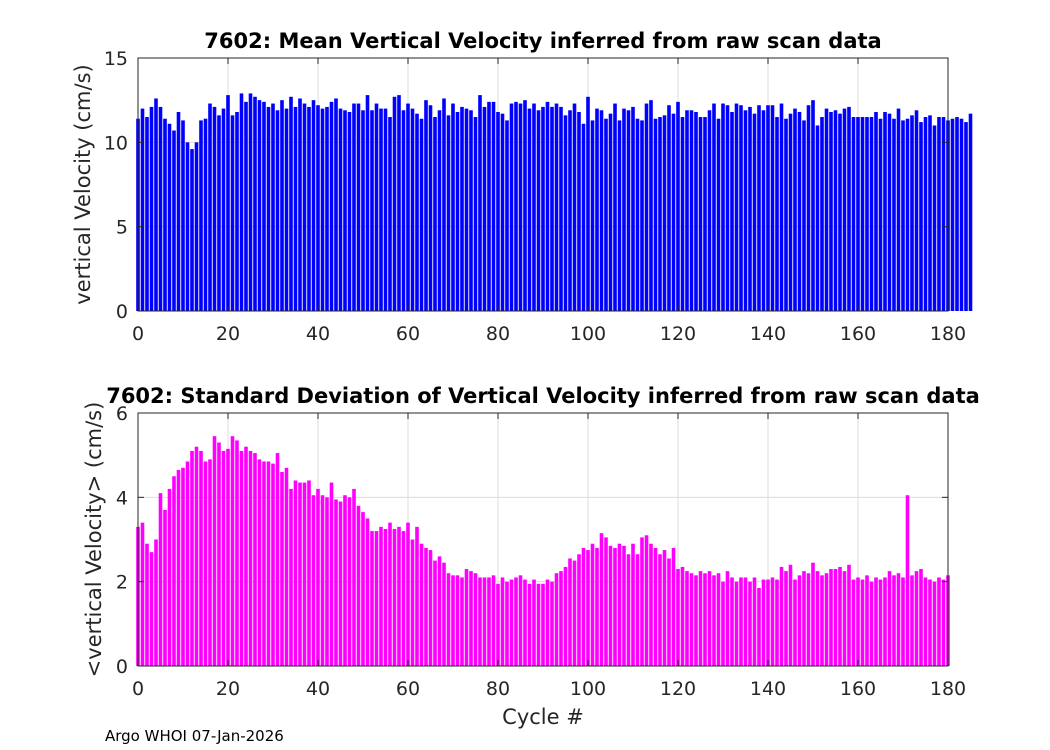 The width and height of the screenshot is (1050, 750). What do you see at coordinates (122, 498) in the screenshot?
I see `y-tick-label: 4` at bounding box center [122, 498].